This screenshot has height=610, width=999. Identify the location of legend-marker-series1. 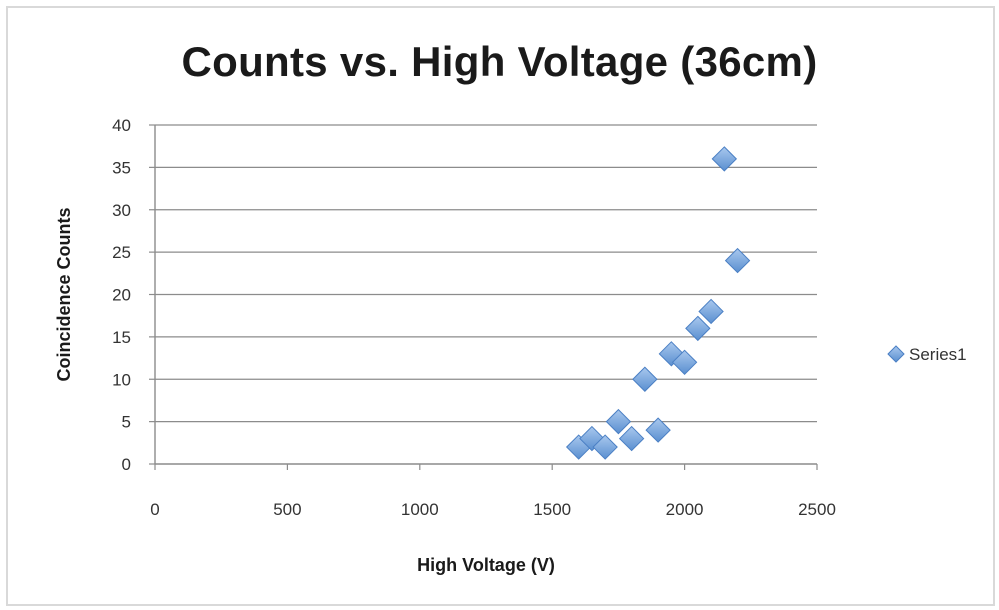
(896, 354).